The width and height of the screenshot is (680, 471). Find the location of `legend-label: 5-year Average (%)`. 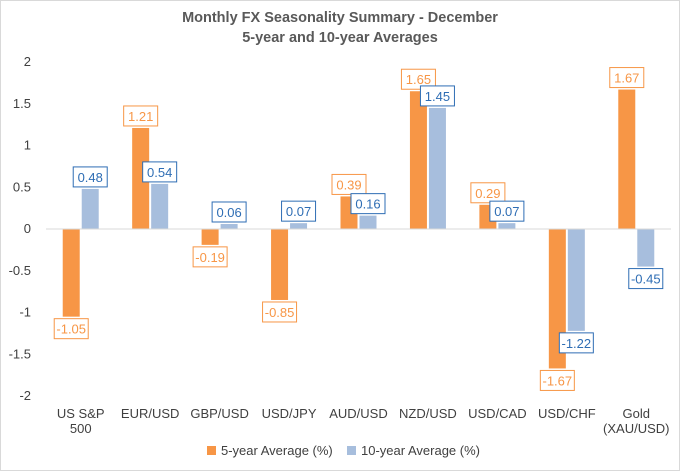

legend-label: 5-year Average (%) is located at coordinates (277, 450).